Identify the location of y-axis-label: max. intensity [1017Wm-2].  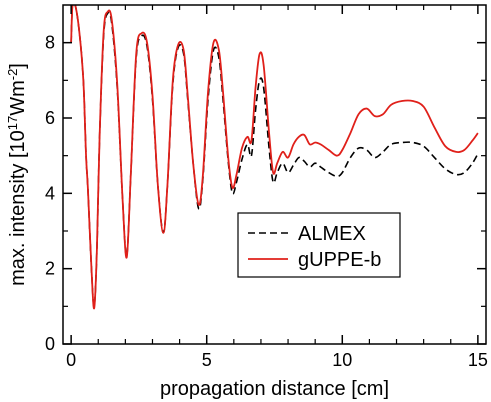
(17, 174).